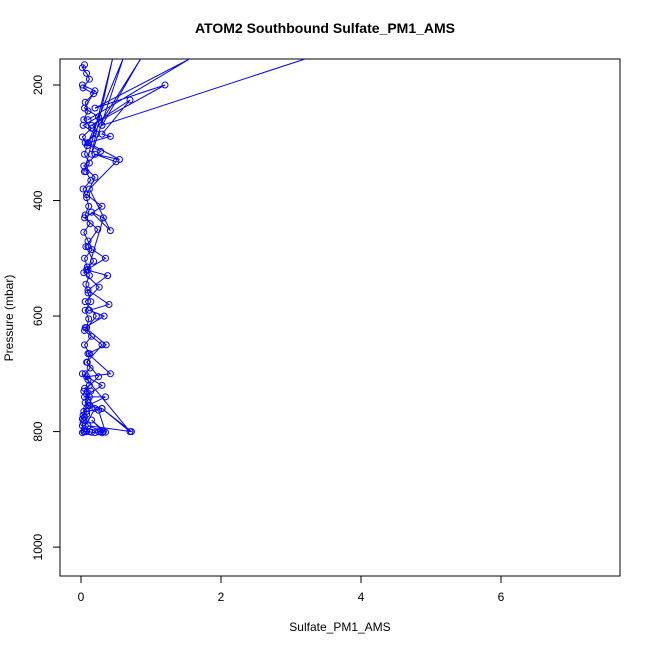 This screenshot has height=650, width=650. I want to click on y-tick-label: 1000, so click(38, 546).